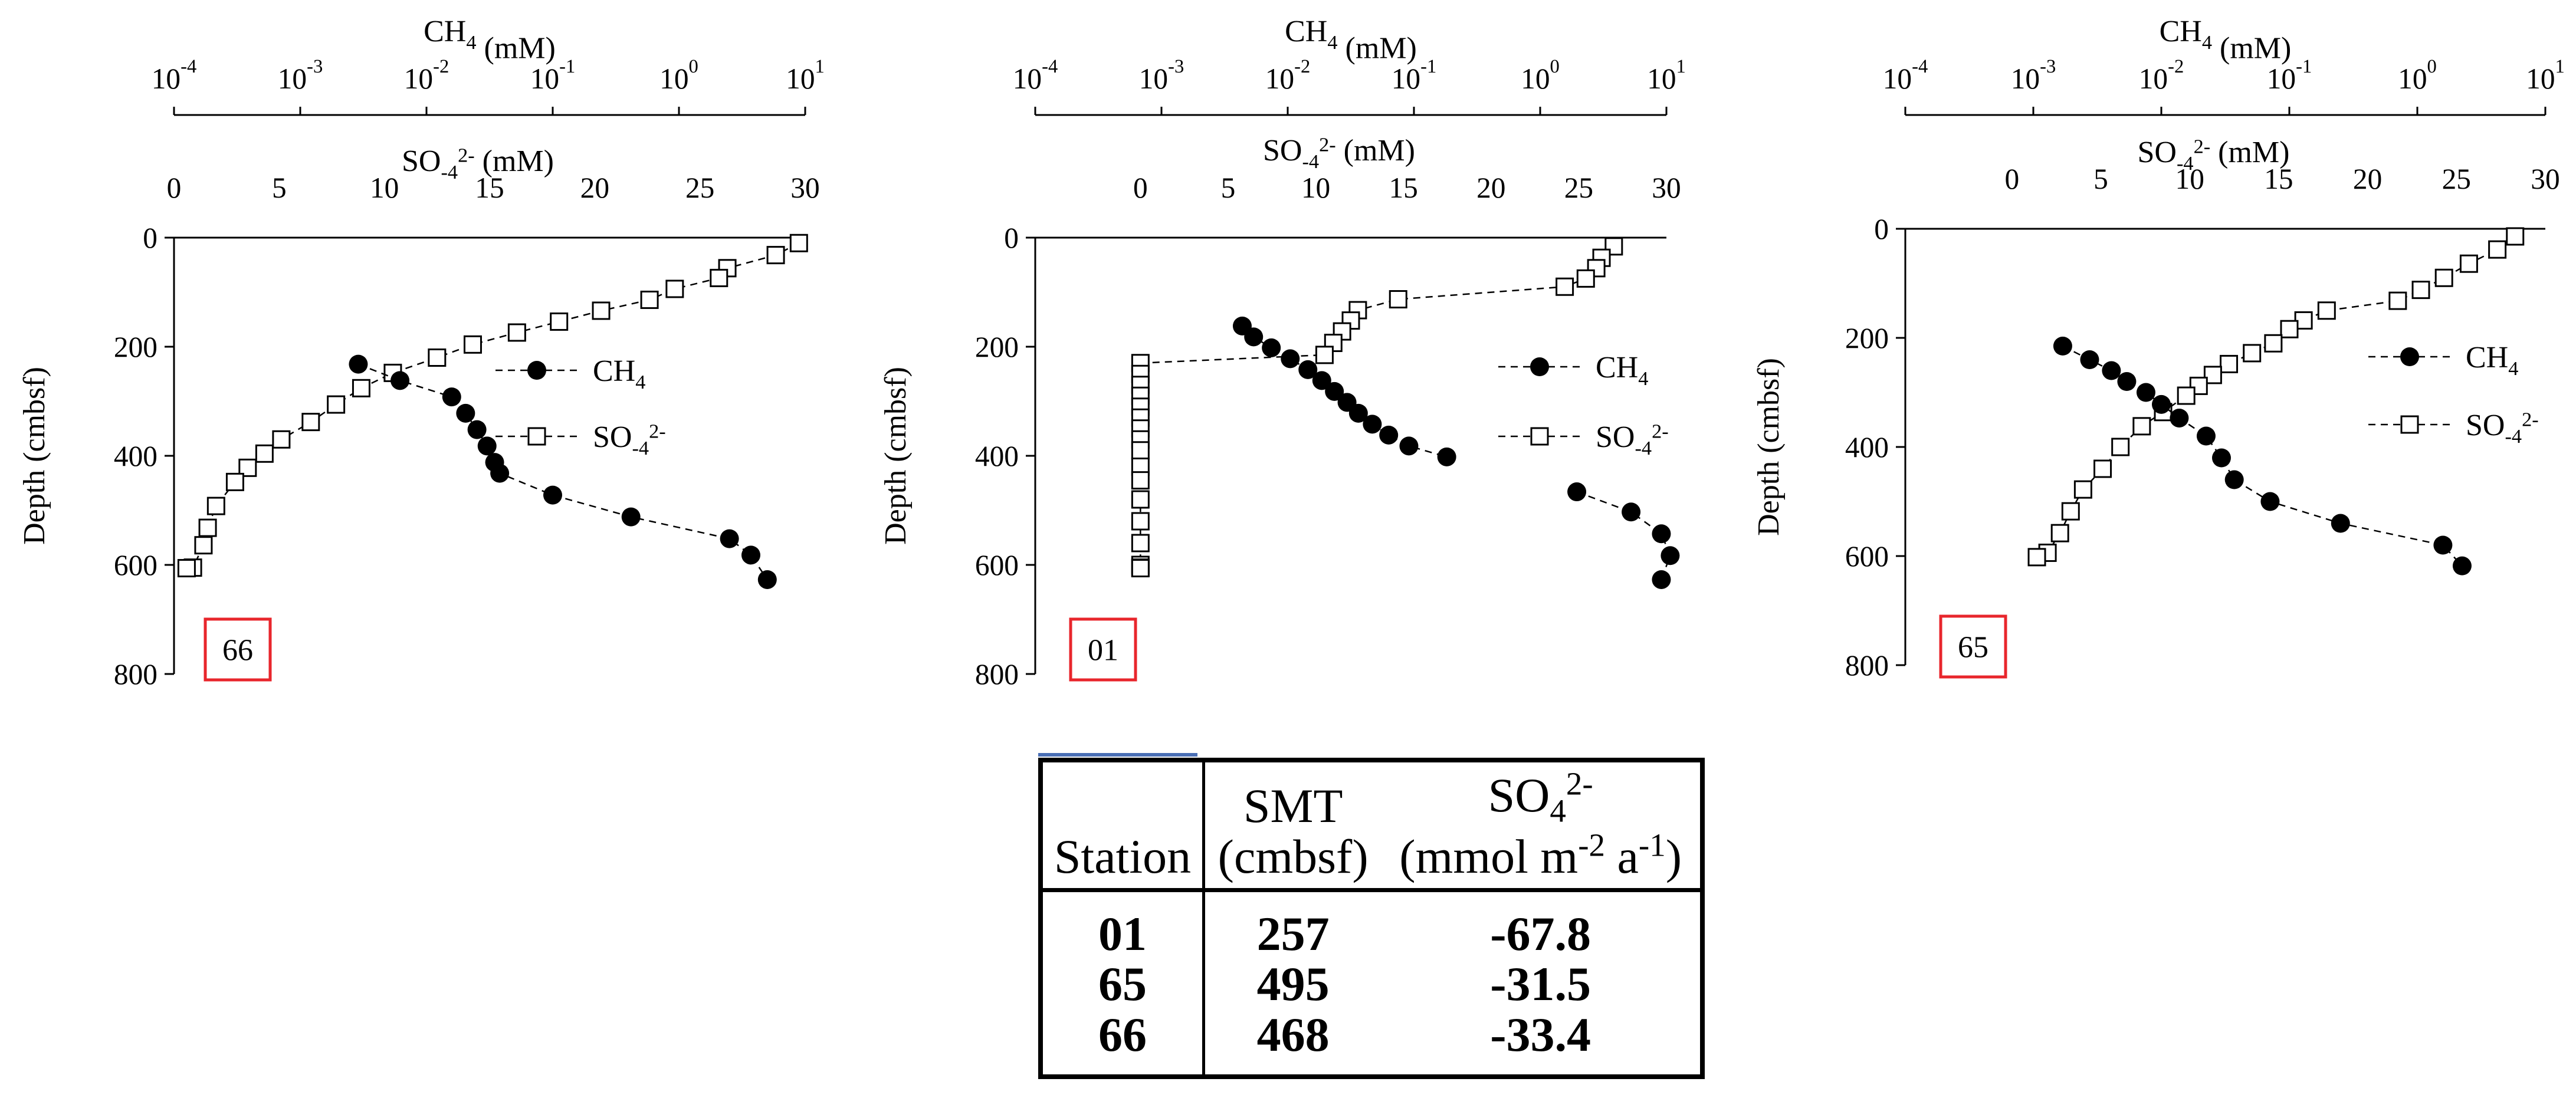 This screenshot has height=1095, width=2576. I want to click on so4-tick-label-part: 5, so click(1228, 188).